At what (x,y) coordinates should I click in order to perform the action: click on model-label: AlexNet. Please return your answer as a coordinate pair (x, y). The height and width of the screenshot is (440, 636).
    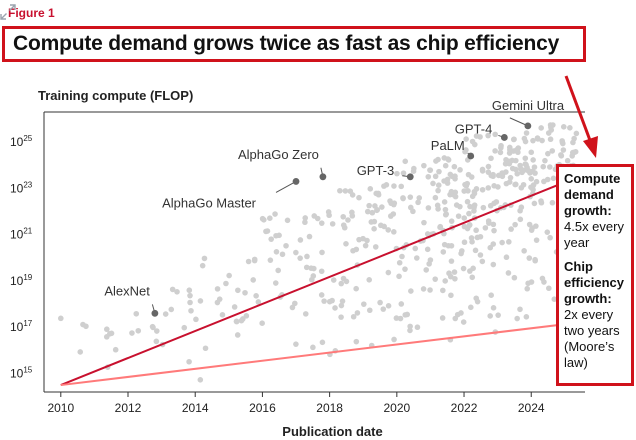
    Looking at the image, I should click on (127, 290).